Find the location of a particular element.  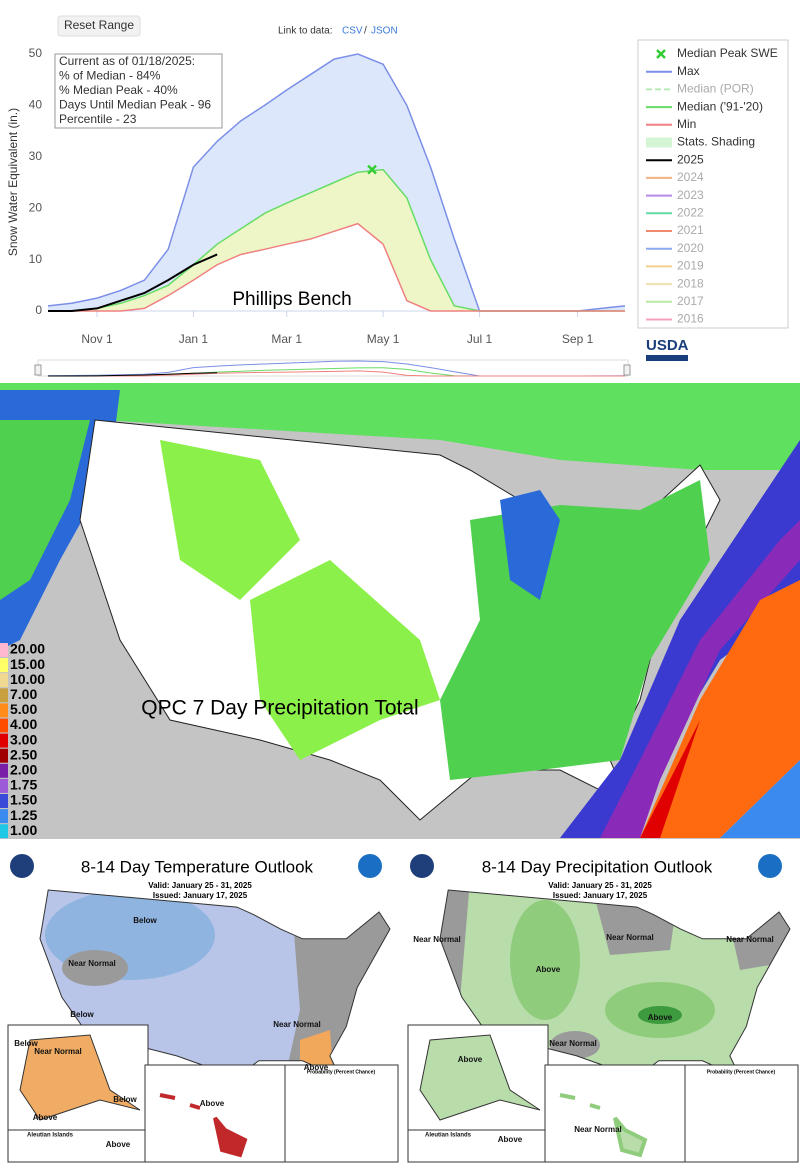

legend-label: 2017 is located at coordinates (690, 301).